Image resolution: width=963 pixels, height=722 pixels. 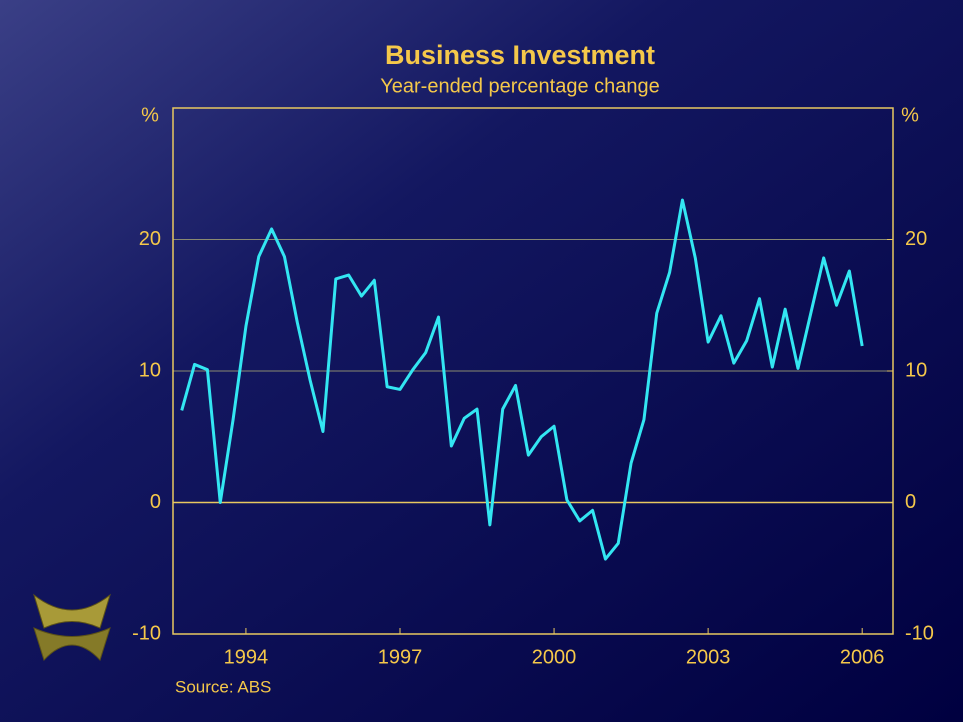 What do you see at coordinates (910, 502) in the screenshot?
I see `y2-tick-label: 0` at bounding box center [910, 502].